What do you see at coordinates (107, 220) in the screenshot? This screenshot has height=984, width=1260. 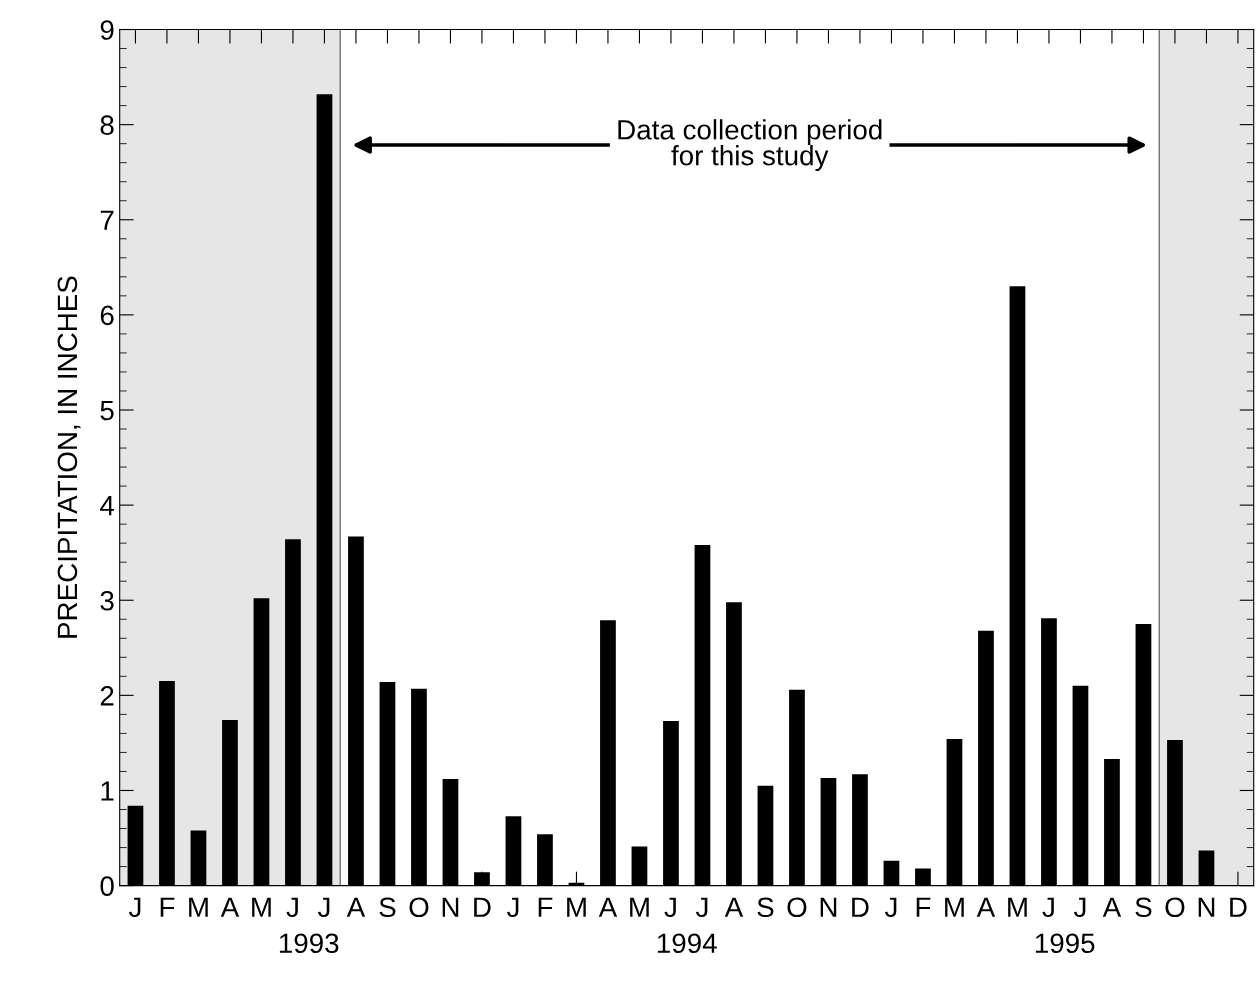 I see `y-tick-label: 7` at bounding box center [107, 220].